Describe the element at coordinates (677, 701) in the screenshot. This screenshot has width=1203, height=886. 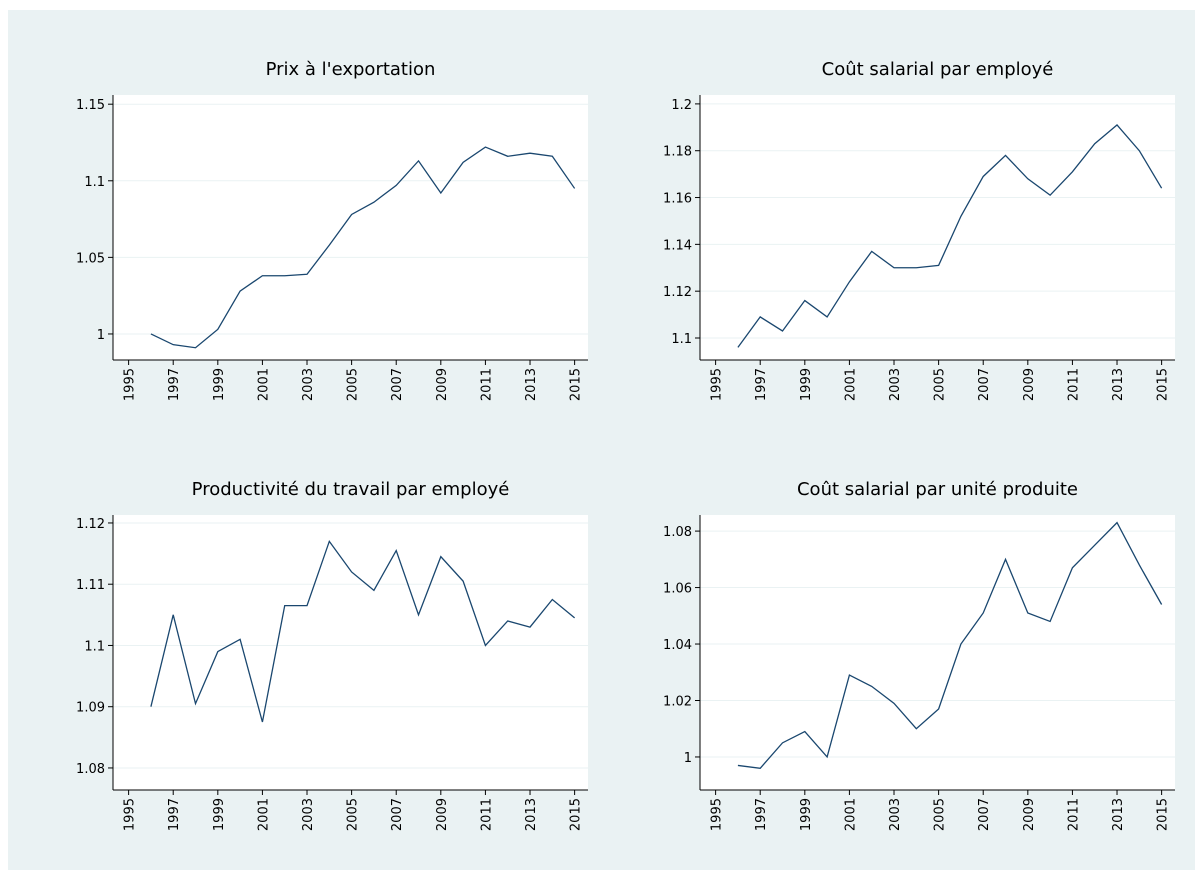
I see `y-tick-label: 1.02` at that location.